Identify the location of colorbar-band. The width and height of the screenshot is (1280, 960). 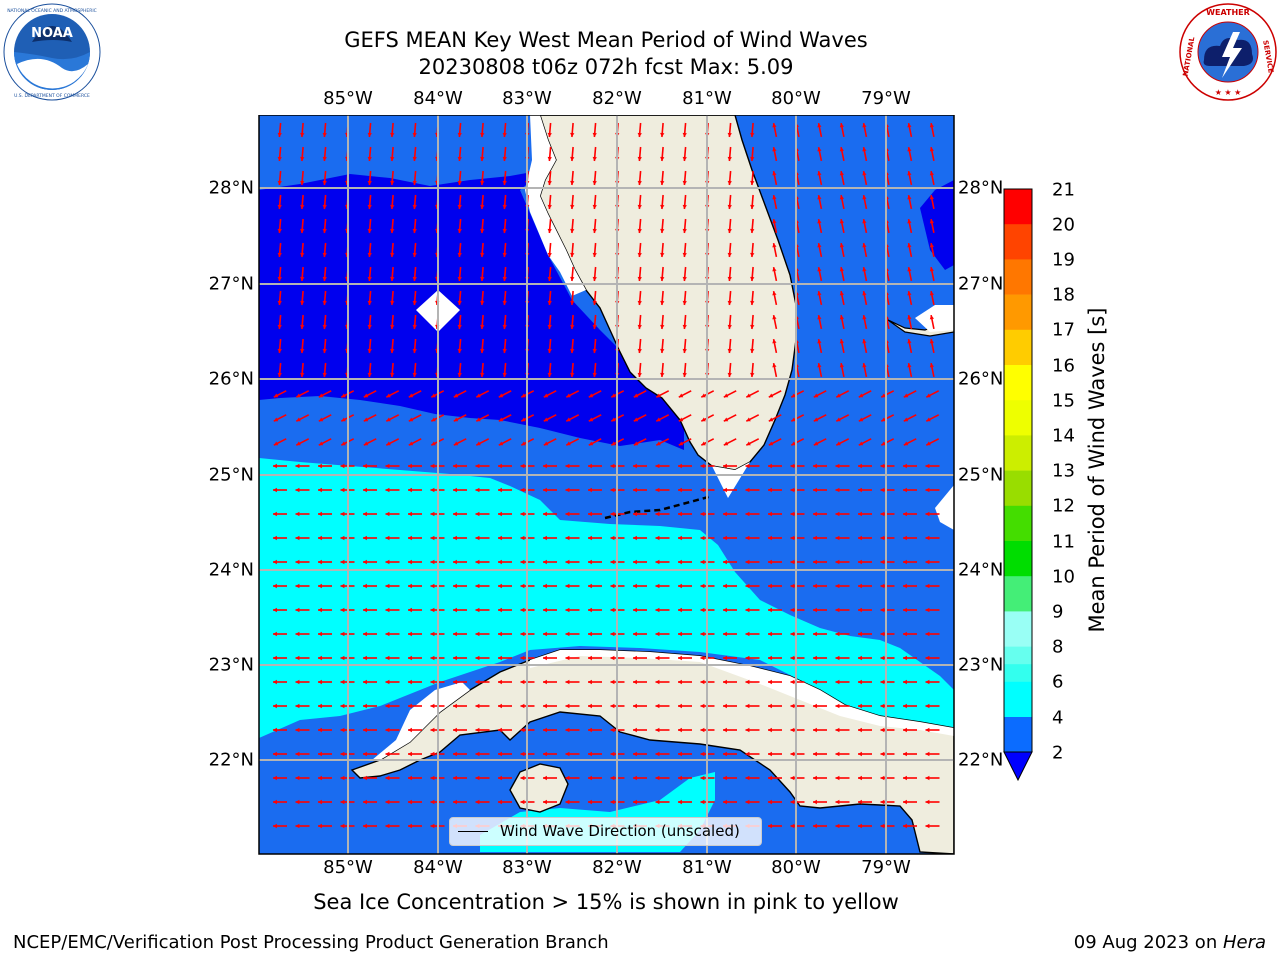
(1018, 453).